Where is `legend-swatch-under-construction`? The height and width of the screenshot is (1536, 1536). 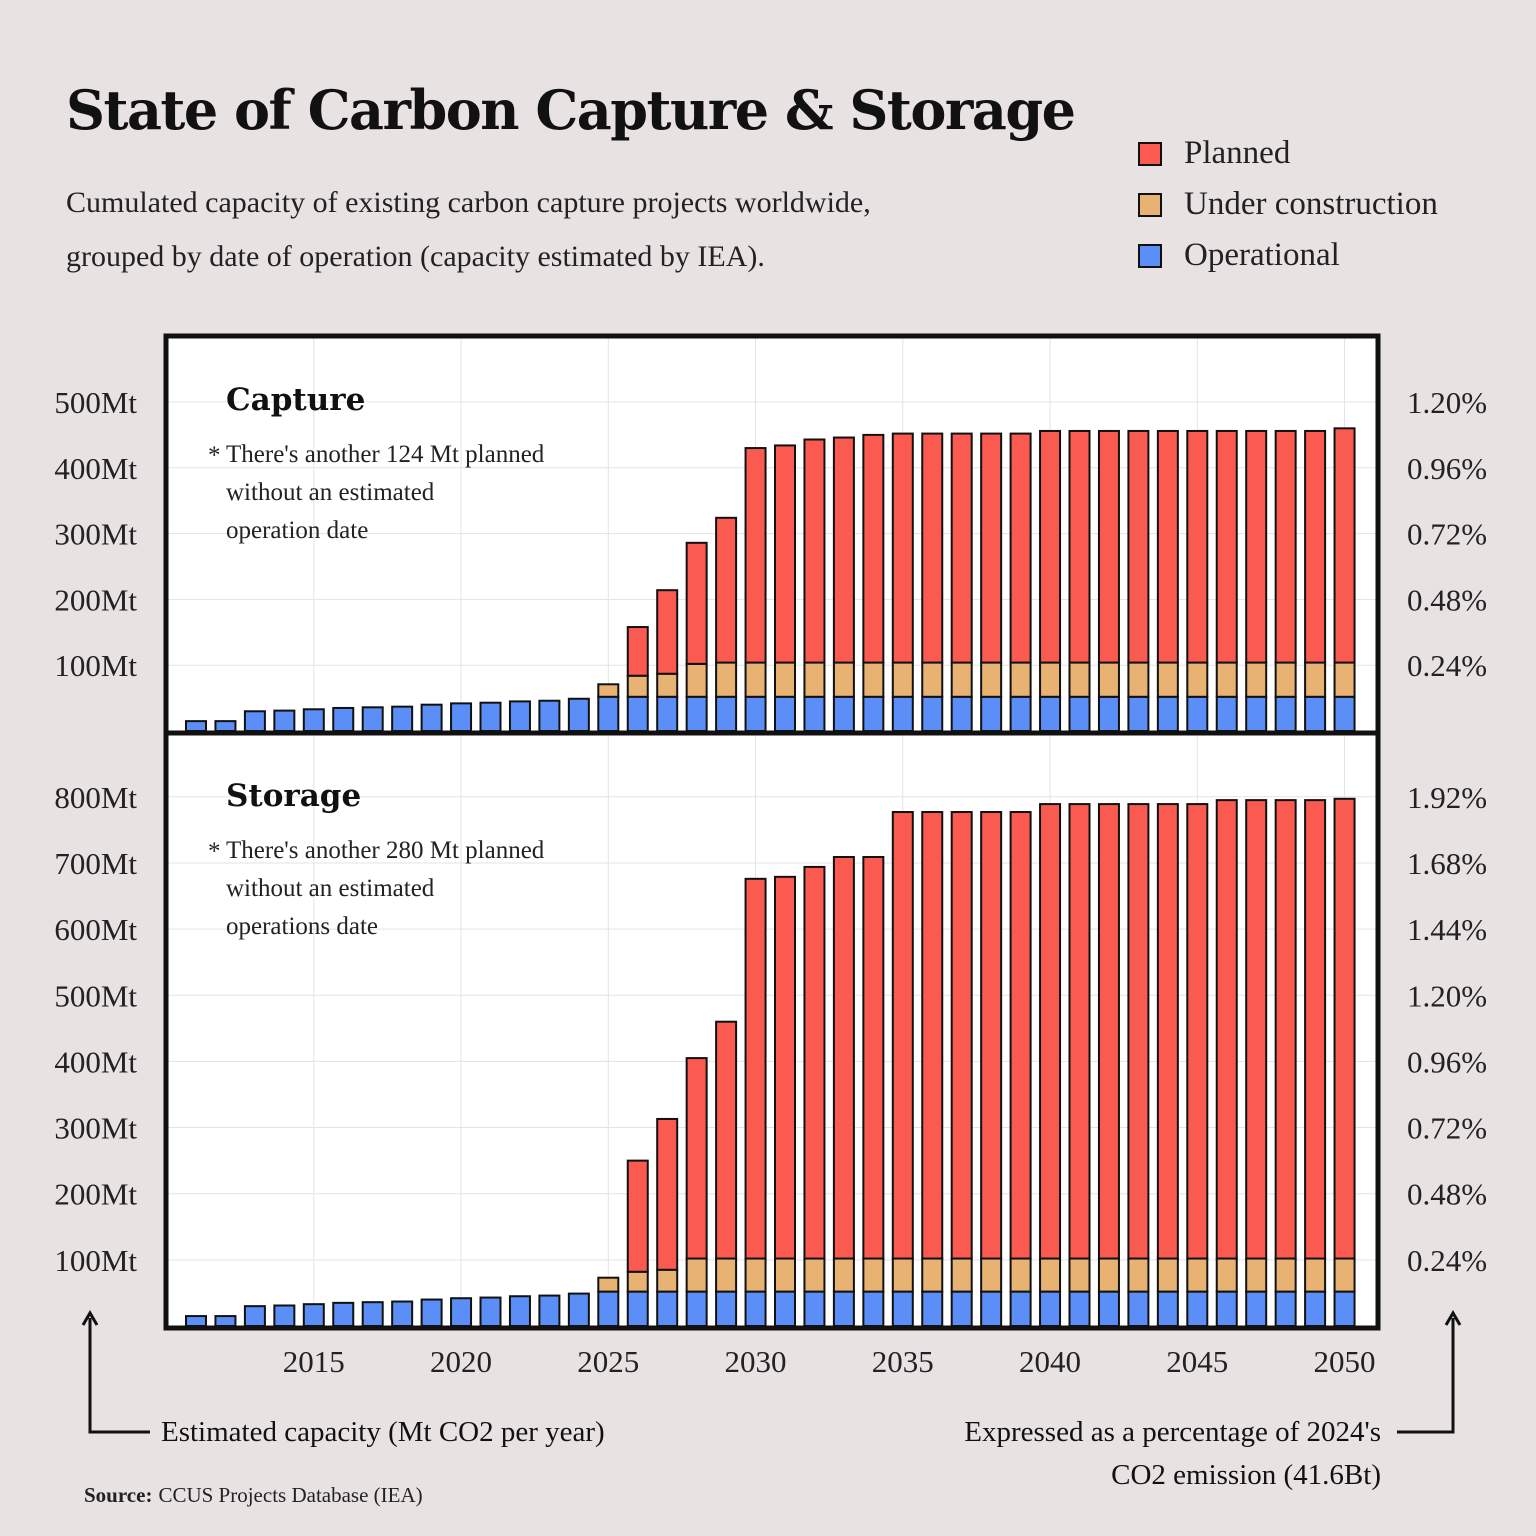 legend-swatch-under-construction is located at coordinates (1150, 204).